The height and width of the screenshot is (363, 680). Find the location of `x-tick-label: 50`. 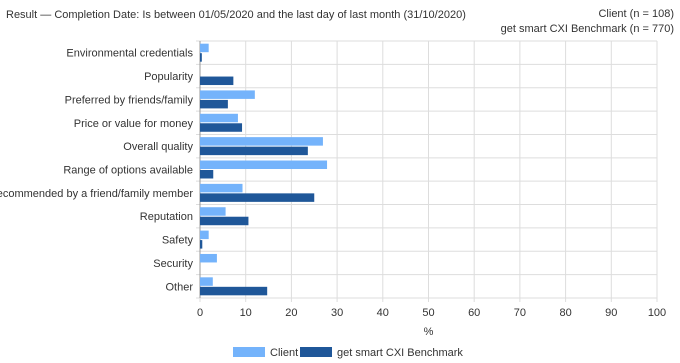

x-tick-label: 50 is located at coordinates (428, 313).